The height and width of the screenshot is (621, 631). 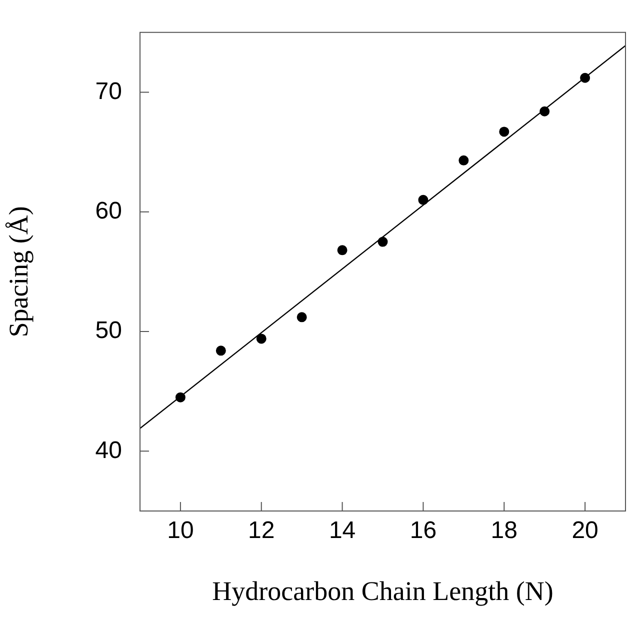 What do you see at coordinates (342, 530) in the screenshot?
I see `x-tick-label: 14` at bounding box center [342, 530].